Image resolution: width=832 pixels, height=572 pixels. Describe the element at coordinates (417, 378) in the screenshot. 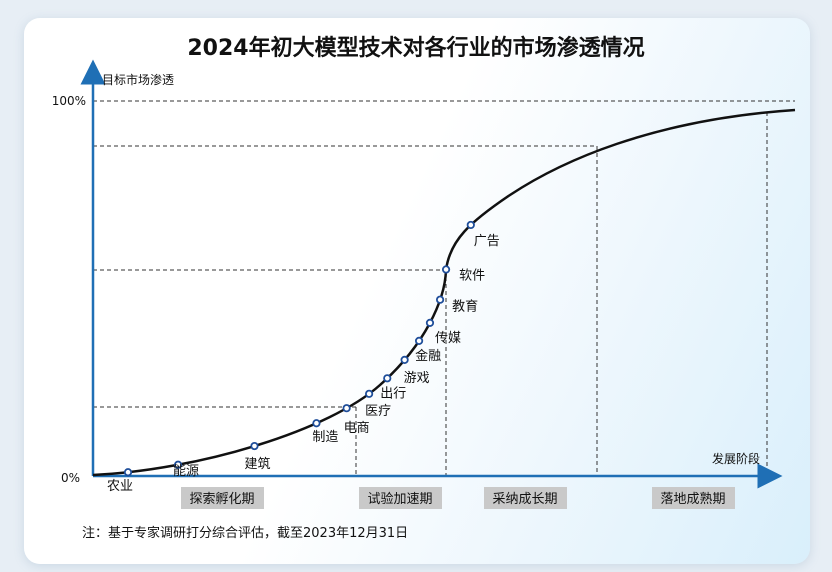

I see `point-label-8: 游戏` at that location.